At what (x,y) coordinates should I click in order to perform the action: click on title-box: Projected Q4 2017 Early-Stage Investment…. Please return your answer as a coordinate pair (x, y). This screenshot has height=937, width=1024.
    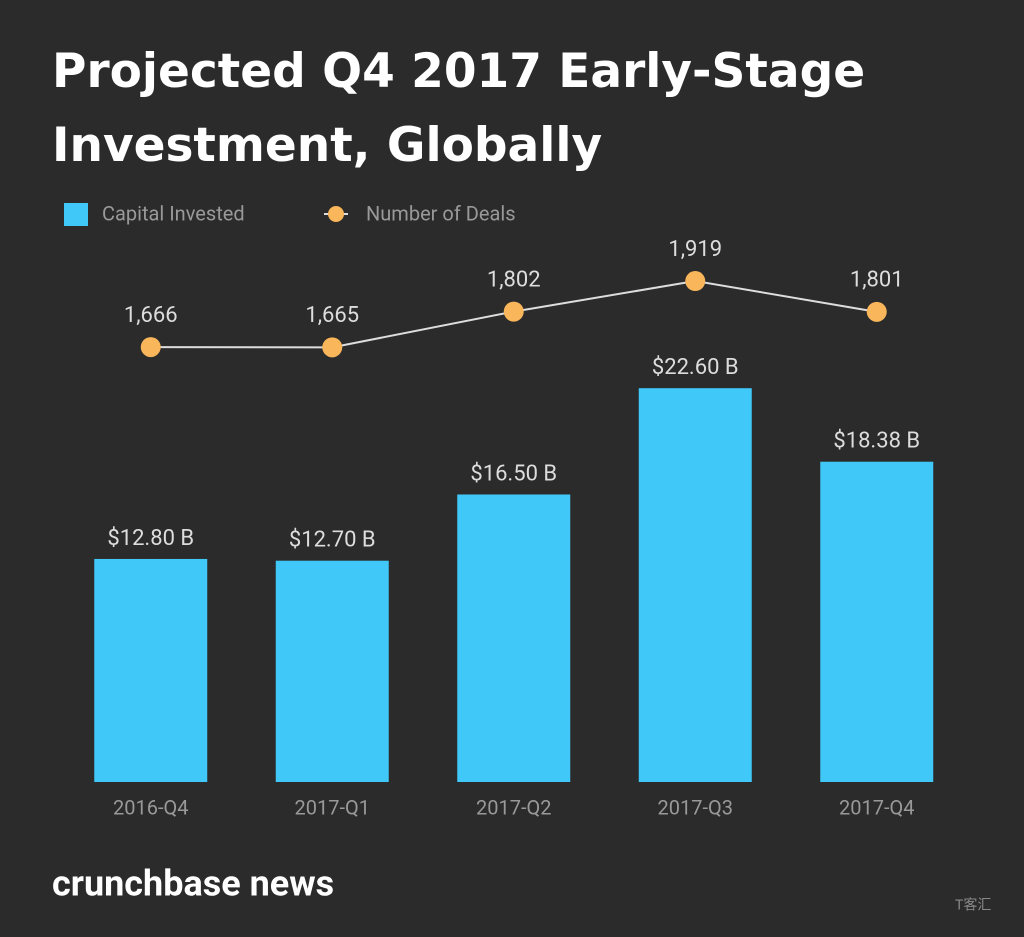
    Looking at the image, I should click on (459, 108).